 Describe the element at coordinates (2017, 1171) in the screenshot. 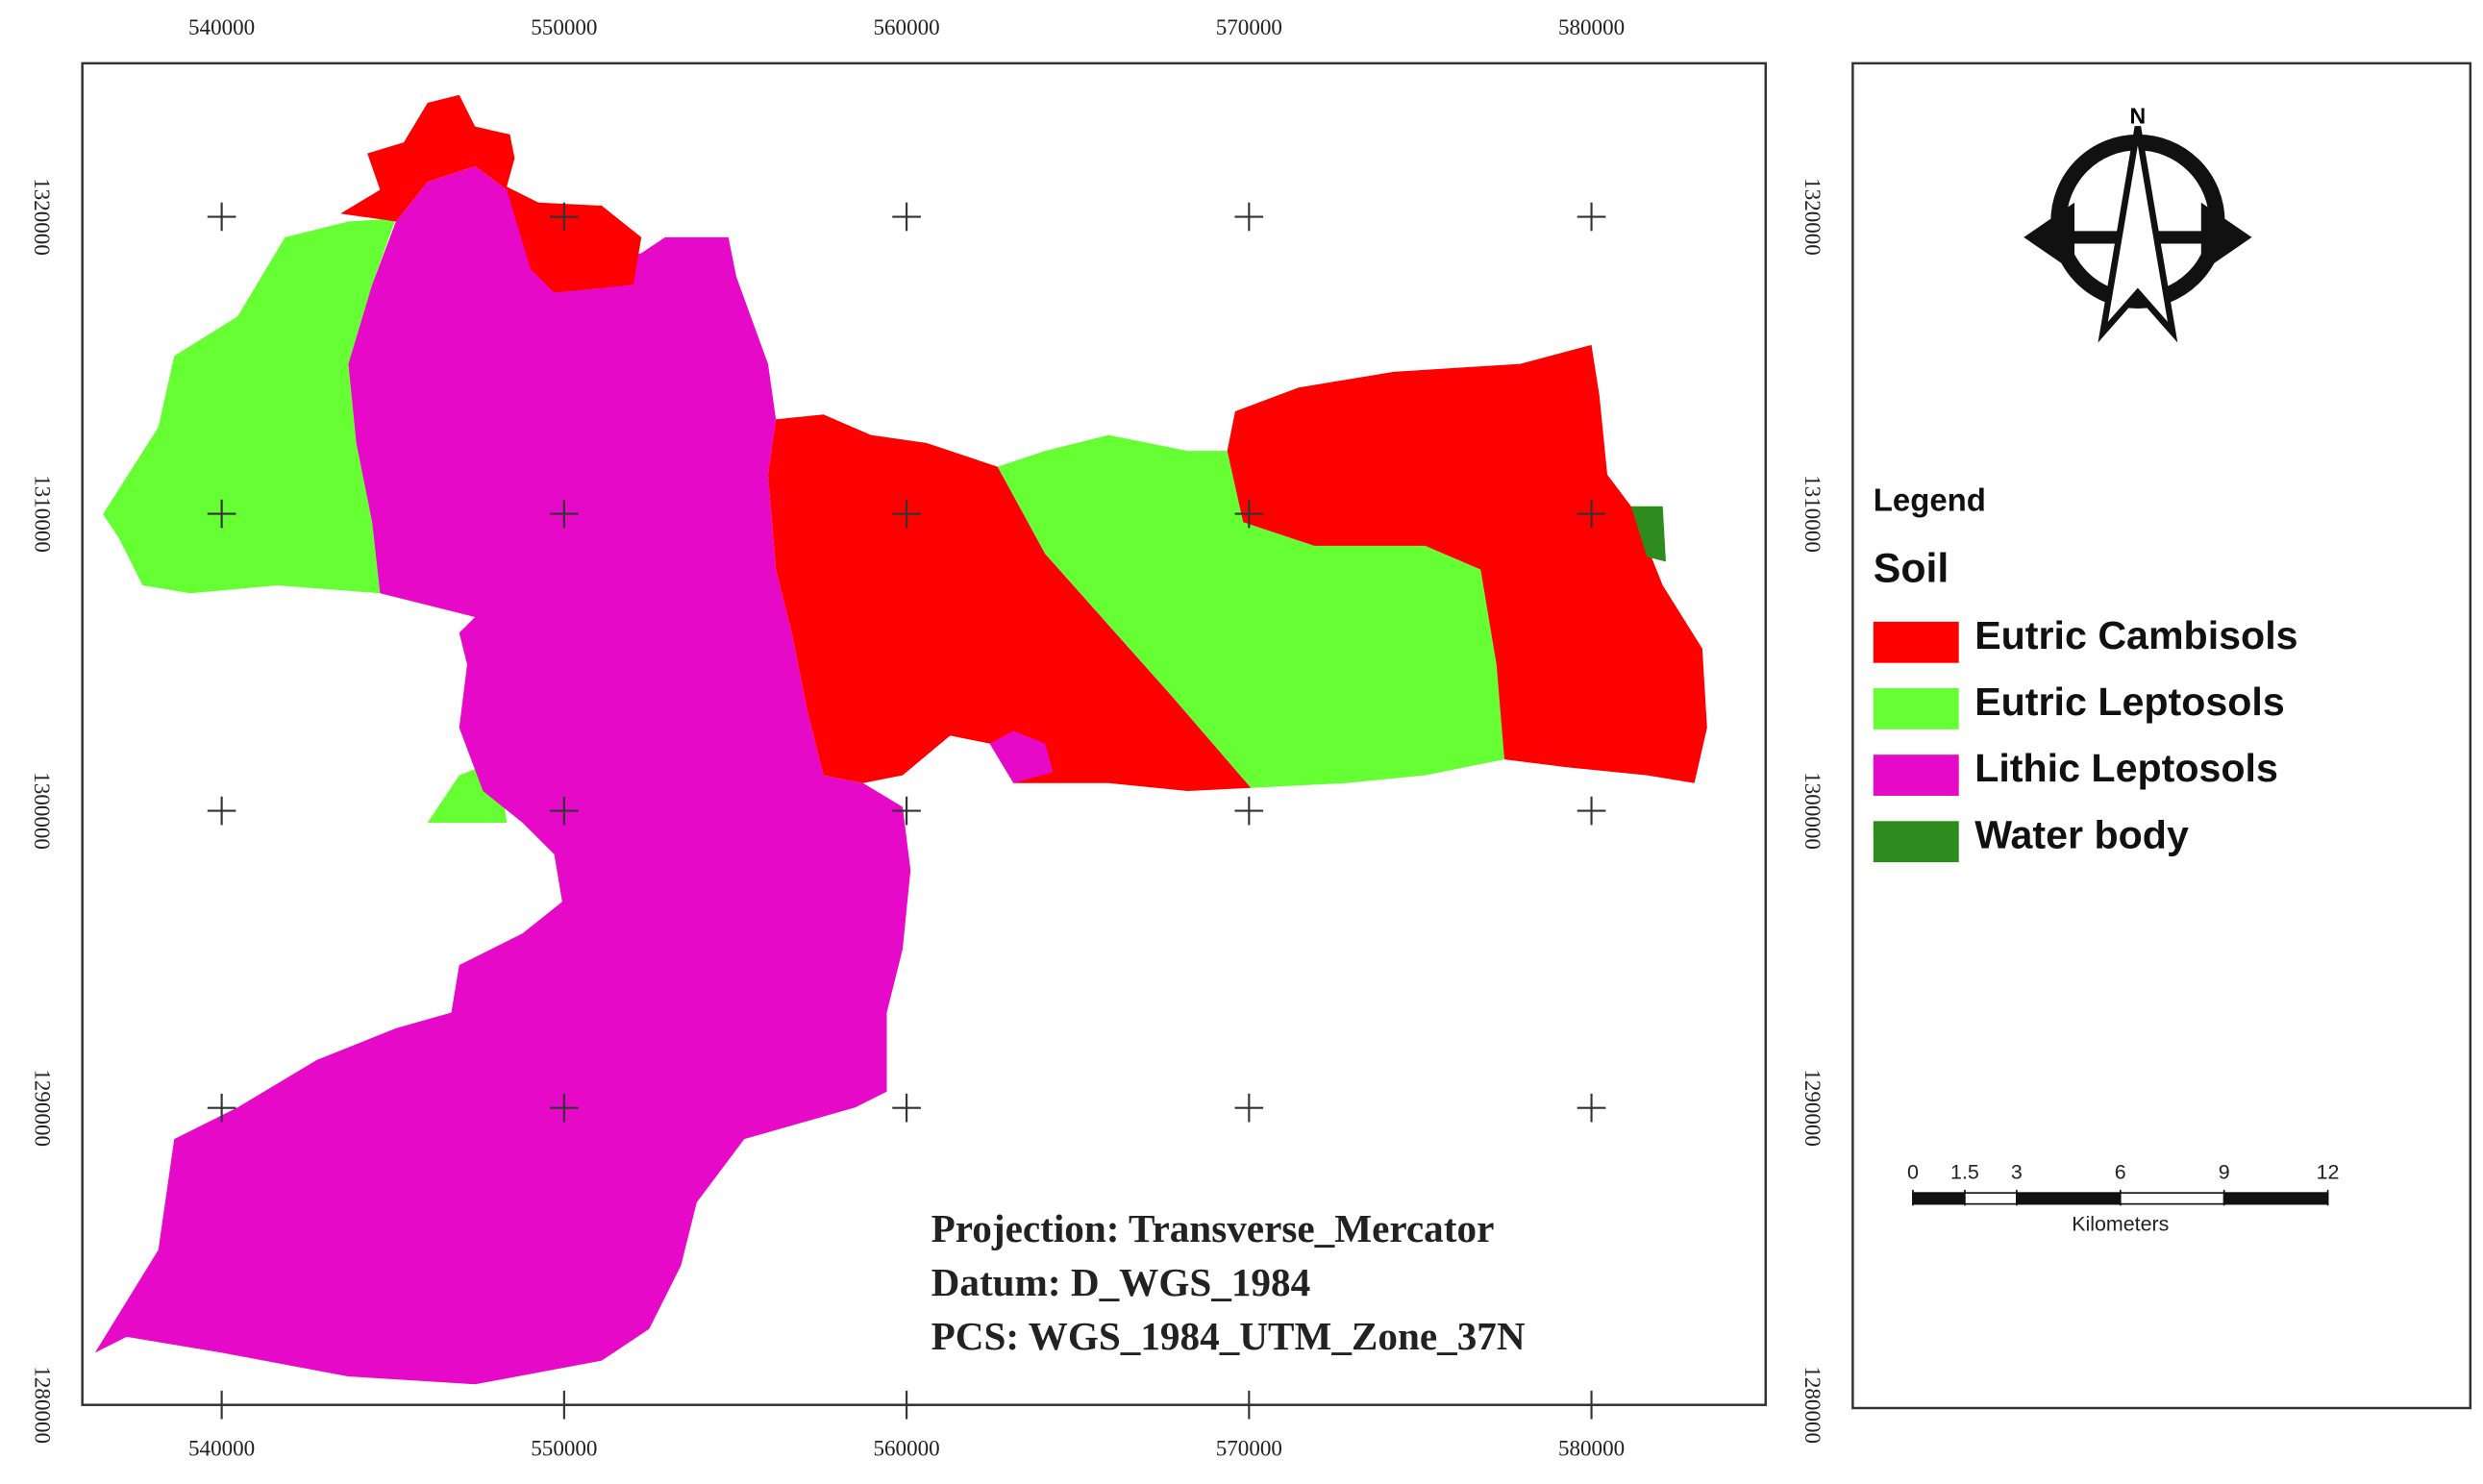

I see `scale-label: 3` at that location.